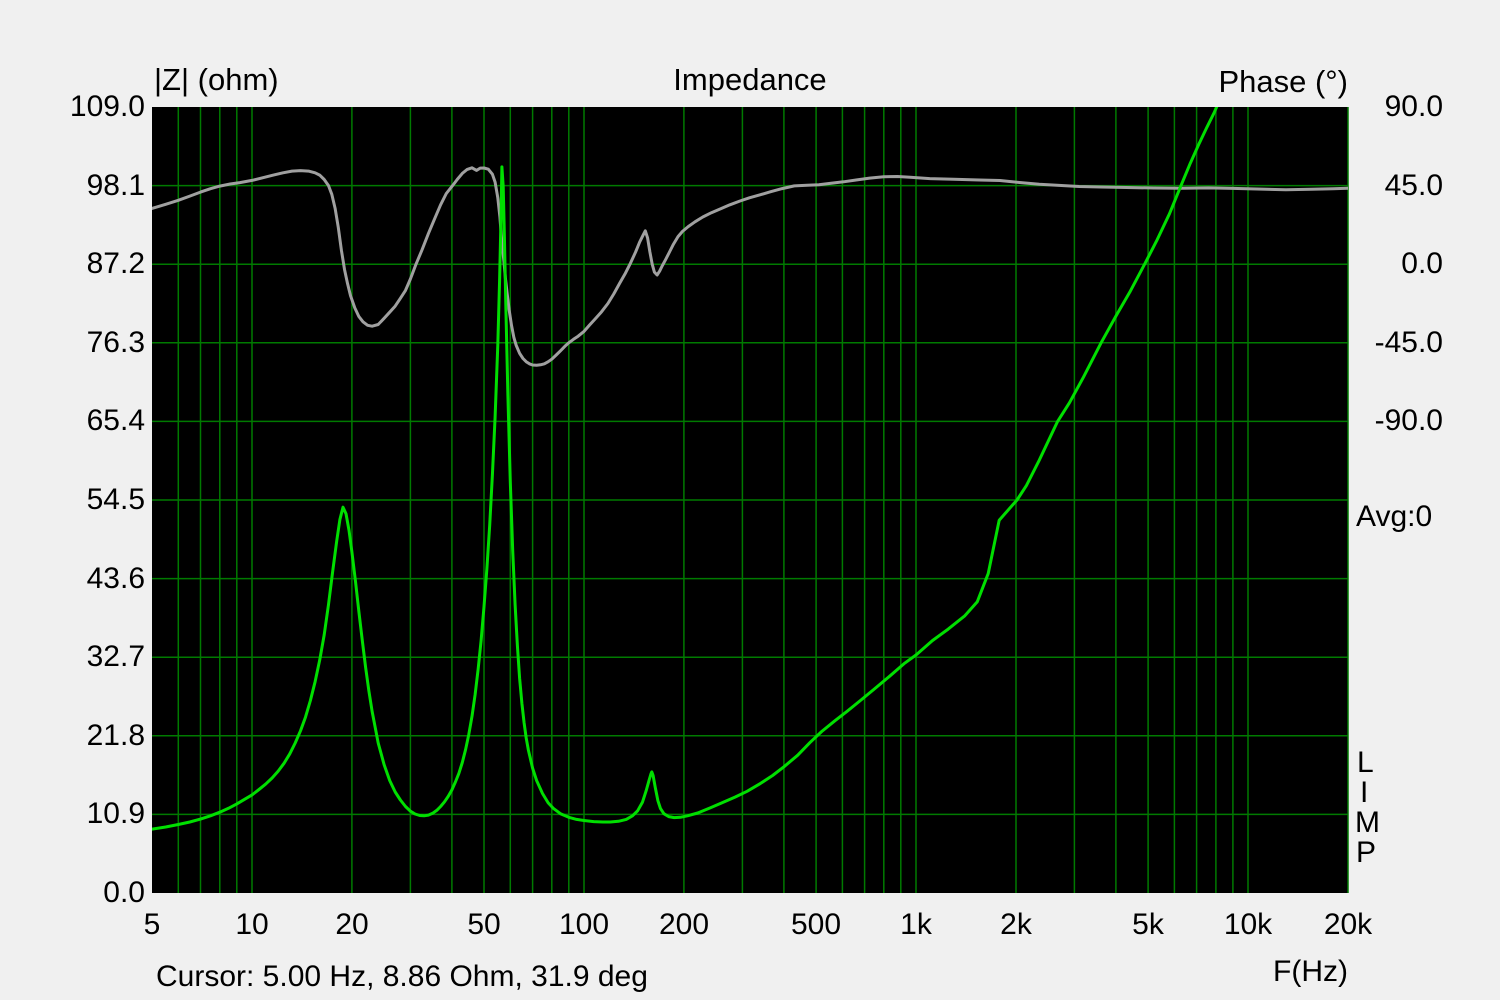 Image resolution: width=1500 pixels, height=1000 pixels. Describe the element at coordinates (115, 342) in the screenshot. I see `y-left-tick-label: 76.3` at that location.